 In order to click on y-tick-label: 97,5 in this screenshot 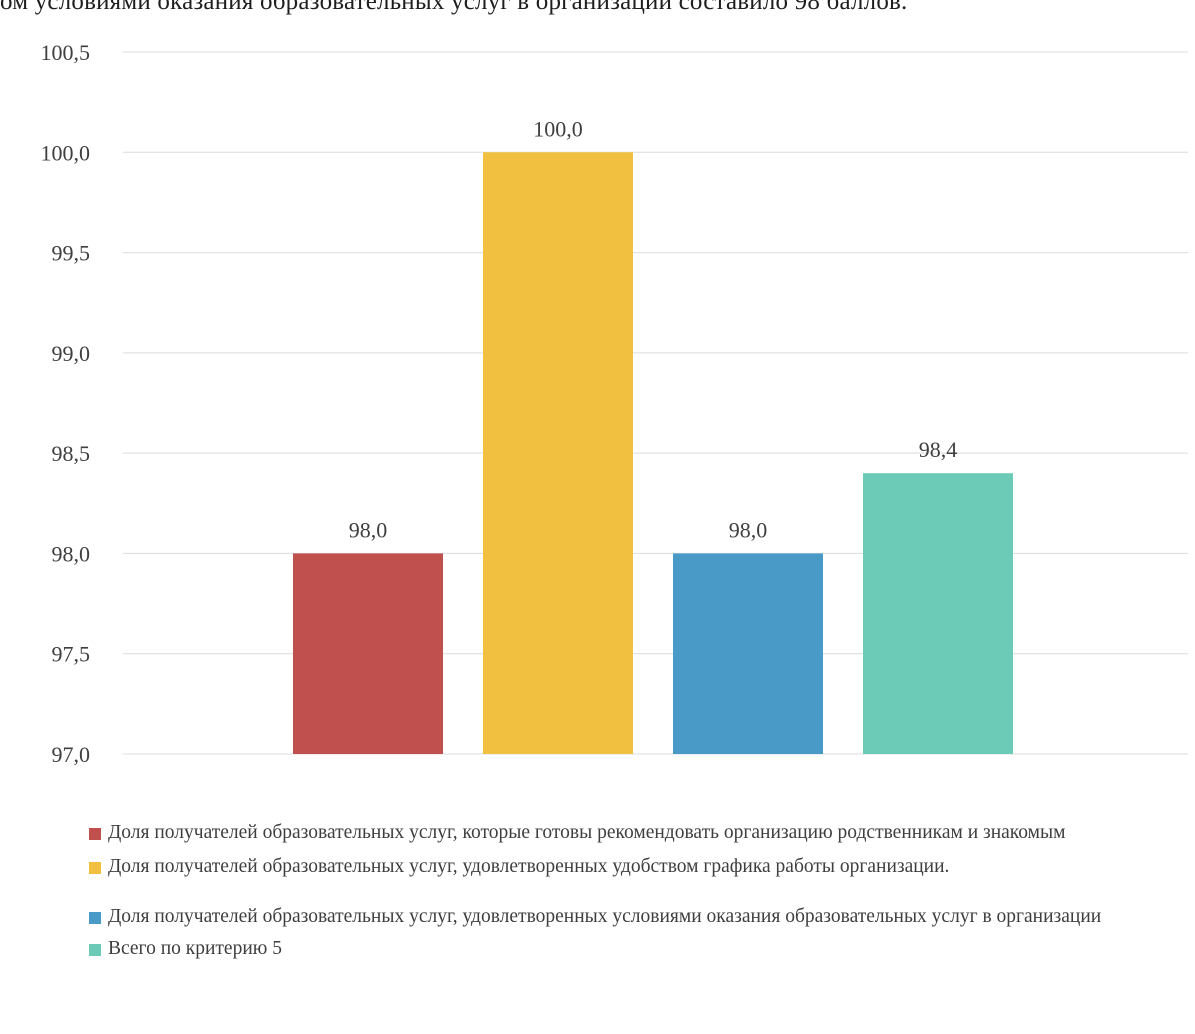, I will do `click(71, 654)`.